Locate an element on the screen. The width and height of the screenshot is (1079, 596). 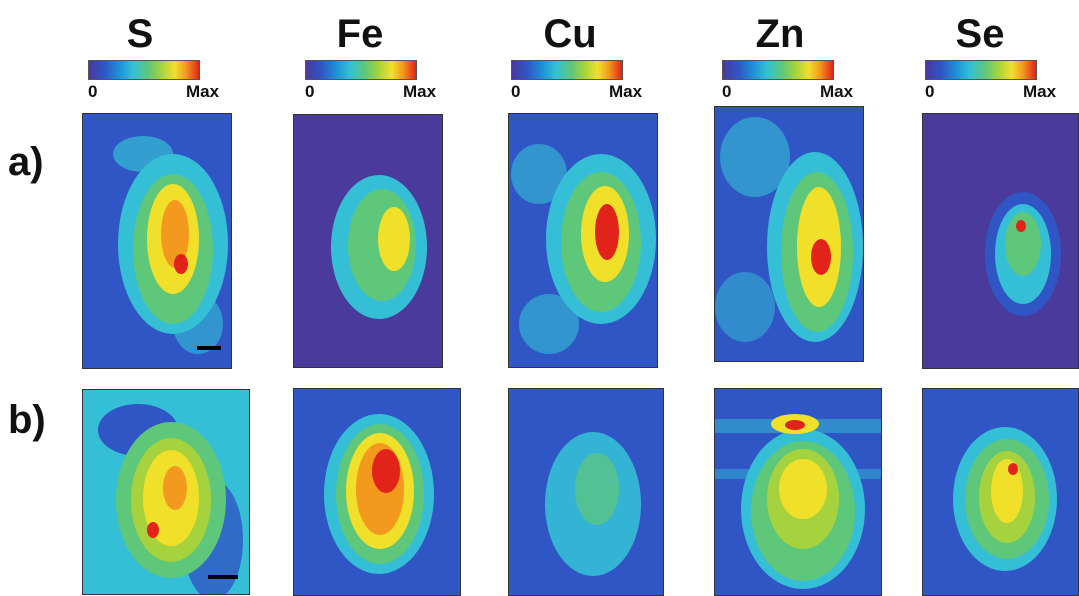
map-se-b is located at coordinates (1000, 492).